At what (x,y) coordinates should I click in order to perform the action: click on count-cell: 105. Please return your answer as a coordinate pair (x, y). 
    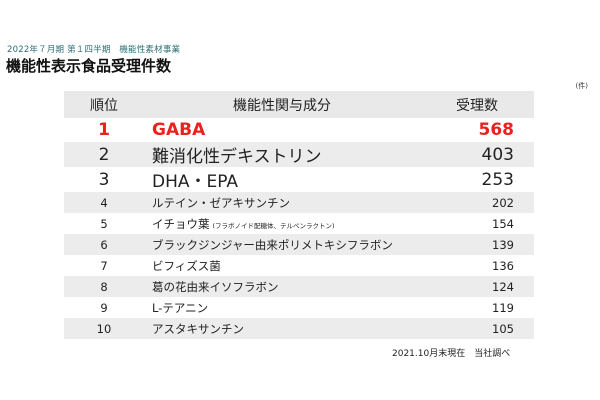
    Looking at the image, I should click on (477, 328).